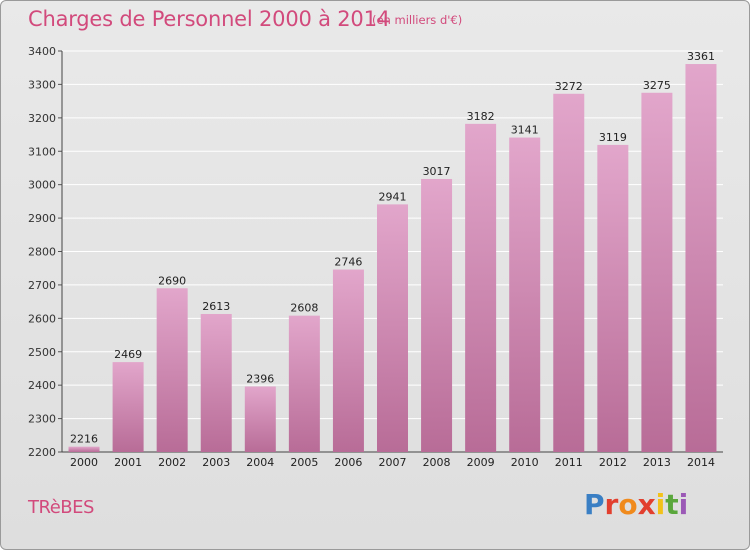 The width and height of the screenshot is (750, 550). I want to click on y-tick-label: 2900, so click(42, 218).